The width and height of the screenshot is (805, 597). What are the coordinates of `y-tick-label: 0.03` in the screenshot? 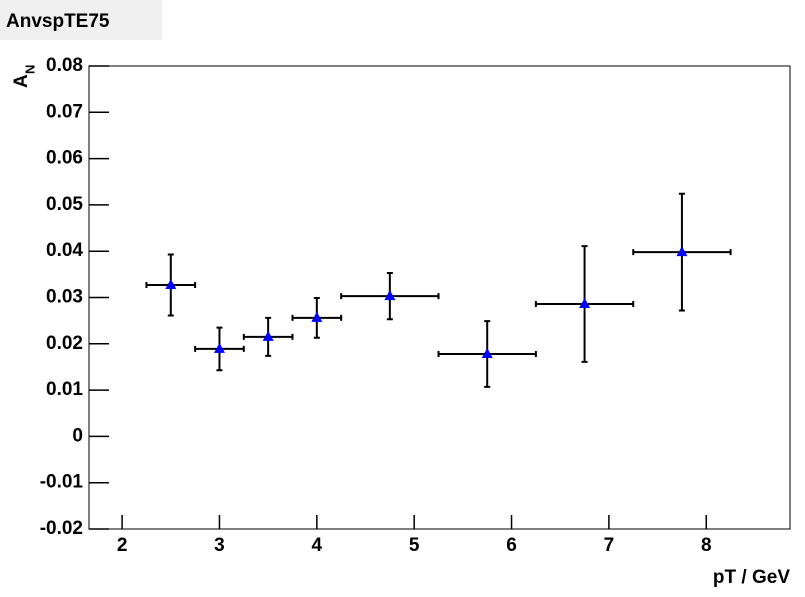 It's located at (64, 297).